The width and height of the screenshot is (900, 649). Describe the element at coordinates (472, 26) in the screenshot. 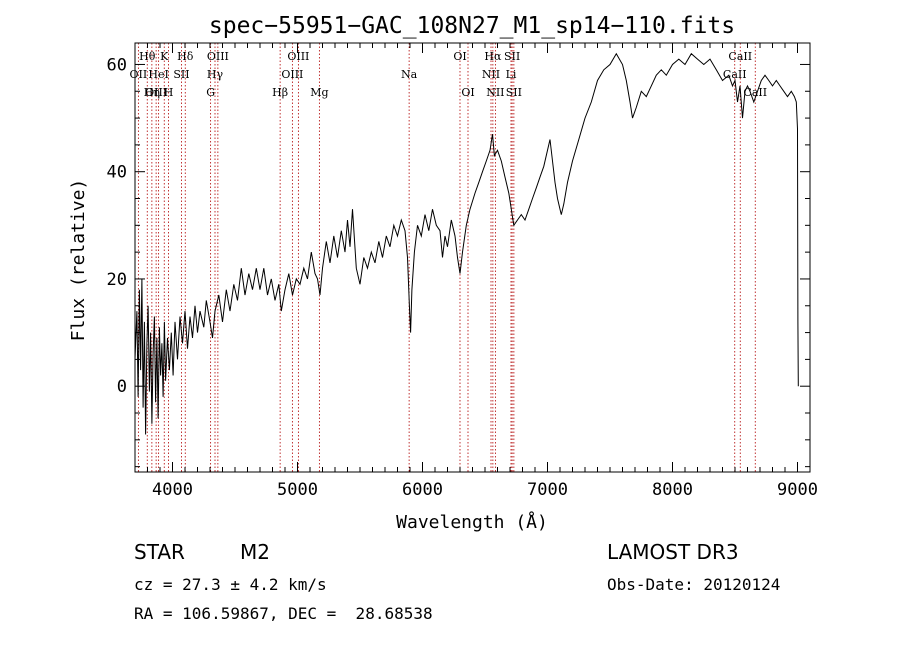

I see `chart-title: spec−55951−GAC_108N27_M1_sp14−110.fits` at that location.